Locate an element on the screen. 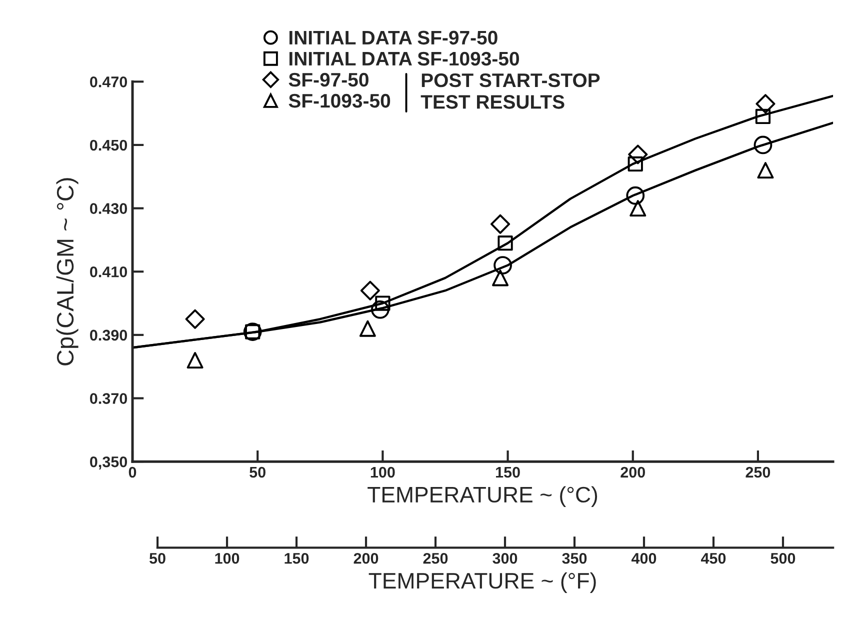 This screenshot has width=844, height=628. x2-tick-label: 200 is located at coordinates (366, 558).